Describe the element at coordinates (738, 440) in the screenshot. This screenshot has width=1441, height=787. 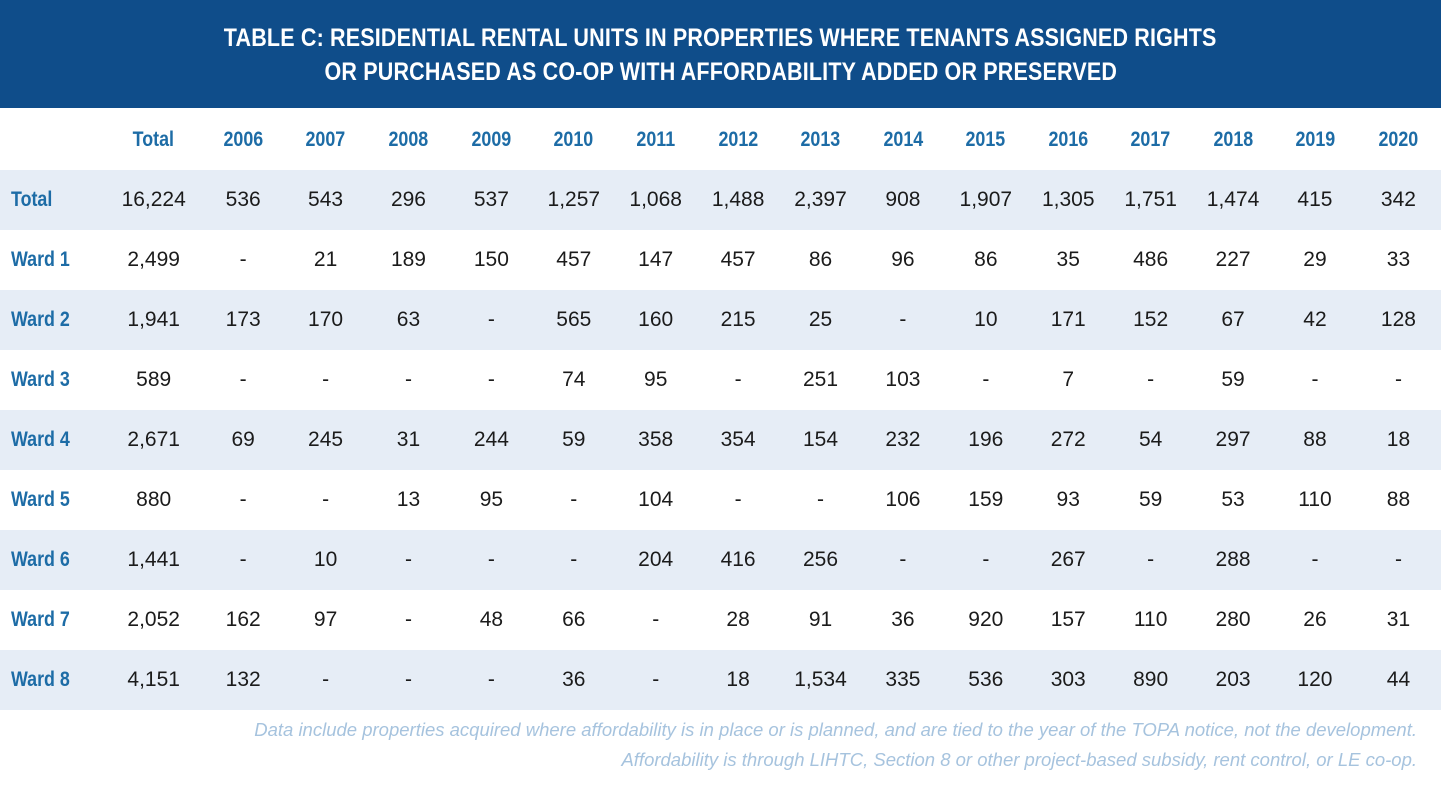
I see `table-cell: 354` at that location.